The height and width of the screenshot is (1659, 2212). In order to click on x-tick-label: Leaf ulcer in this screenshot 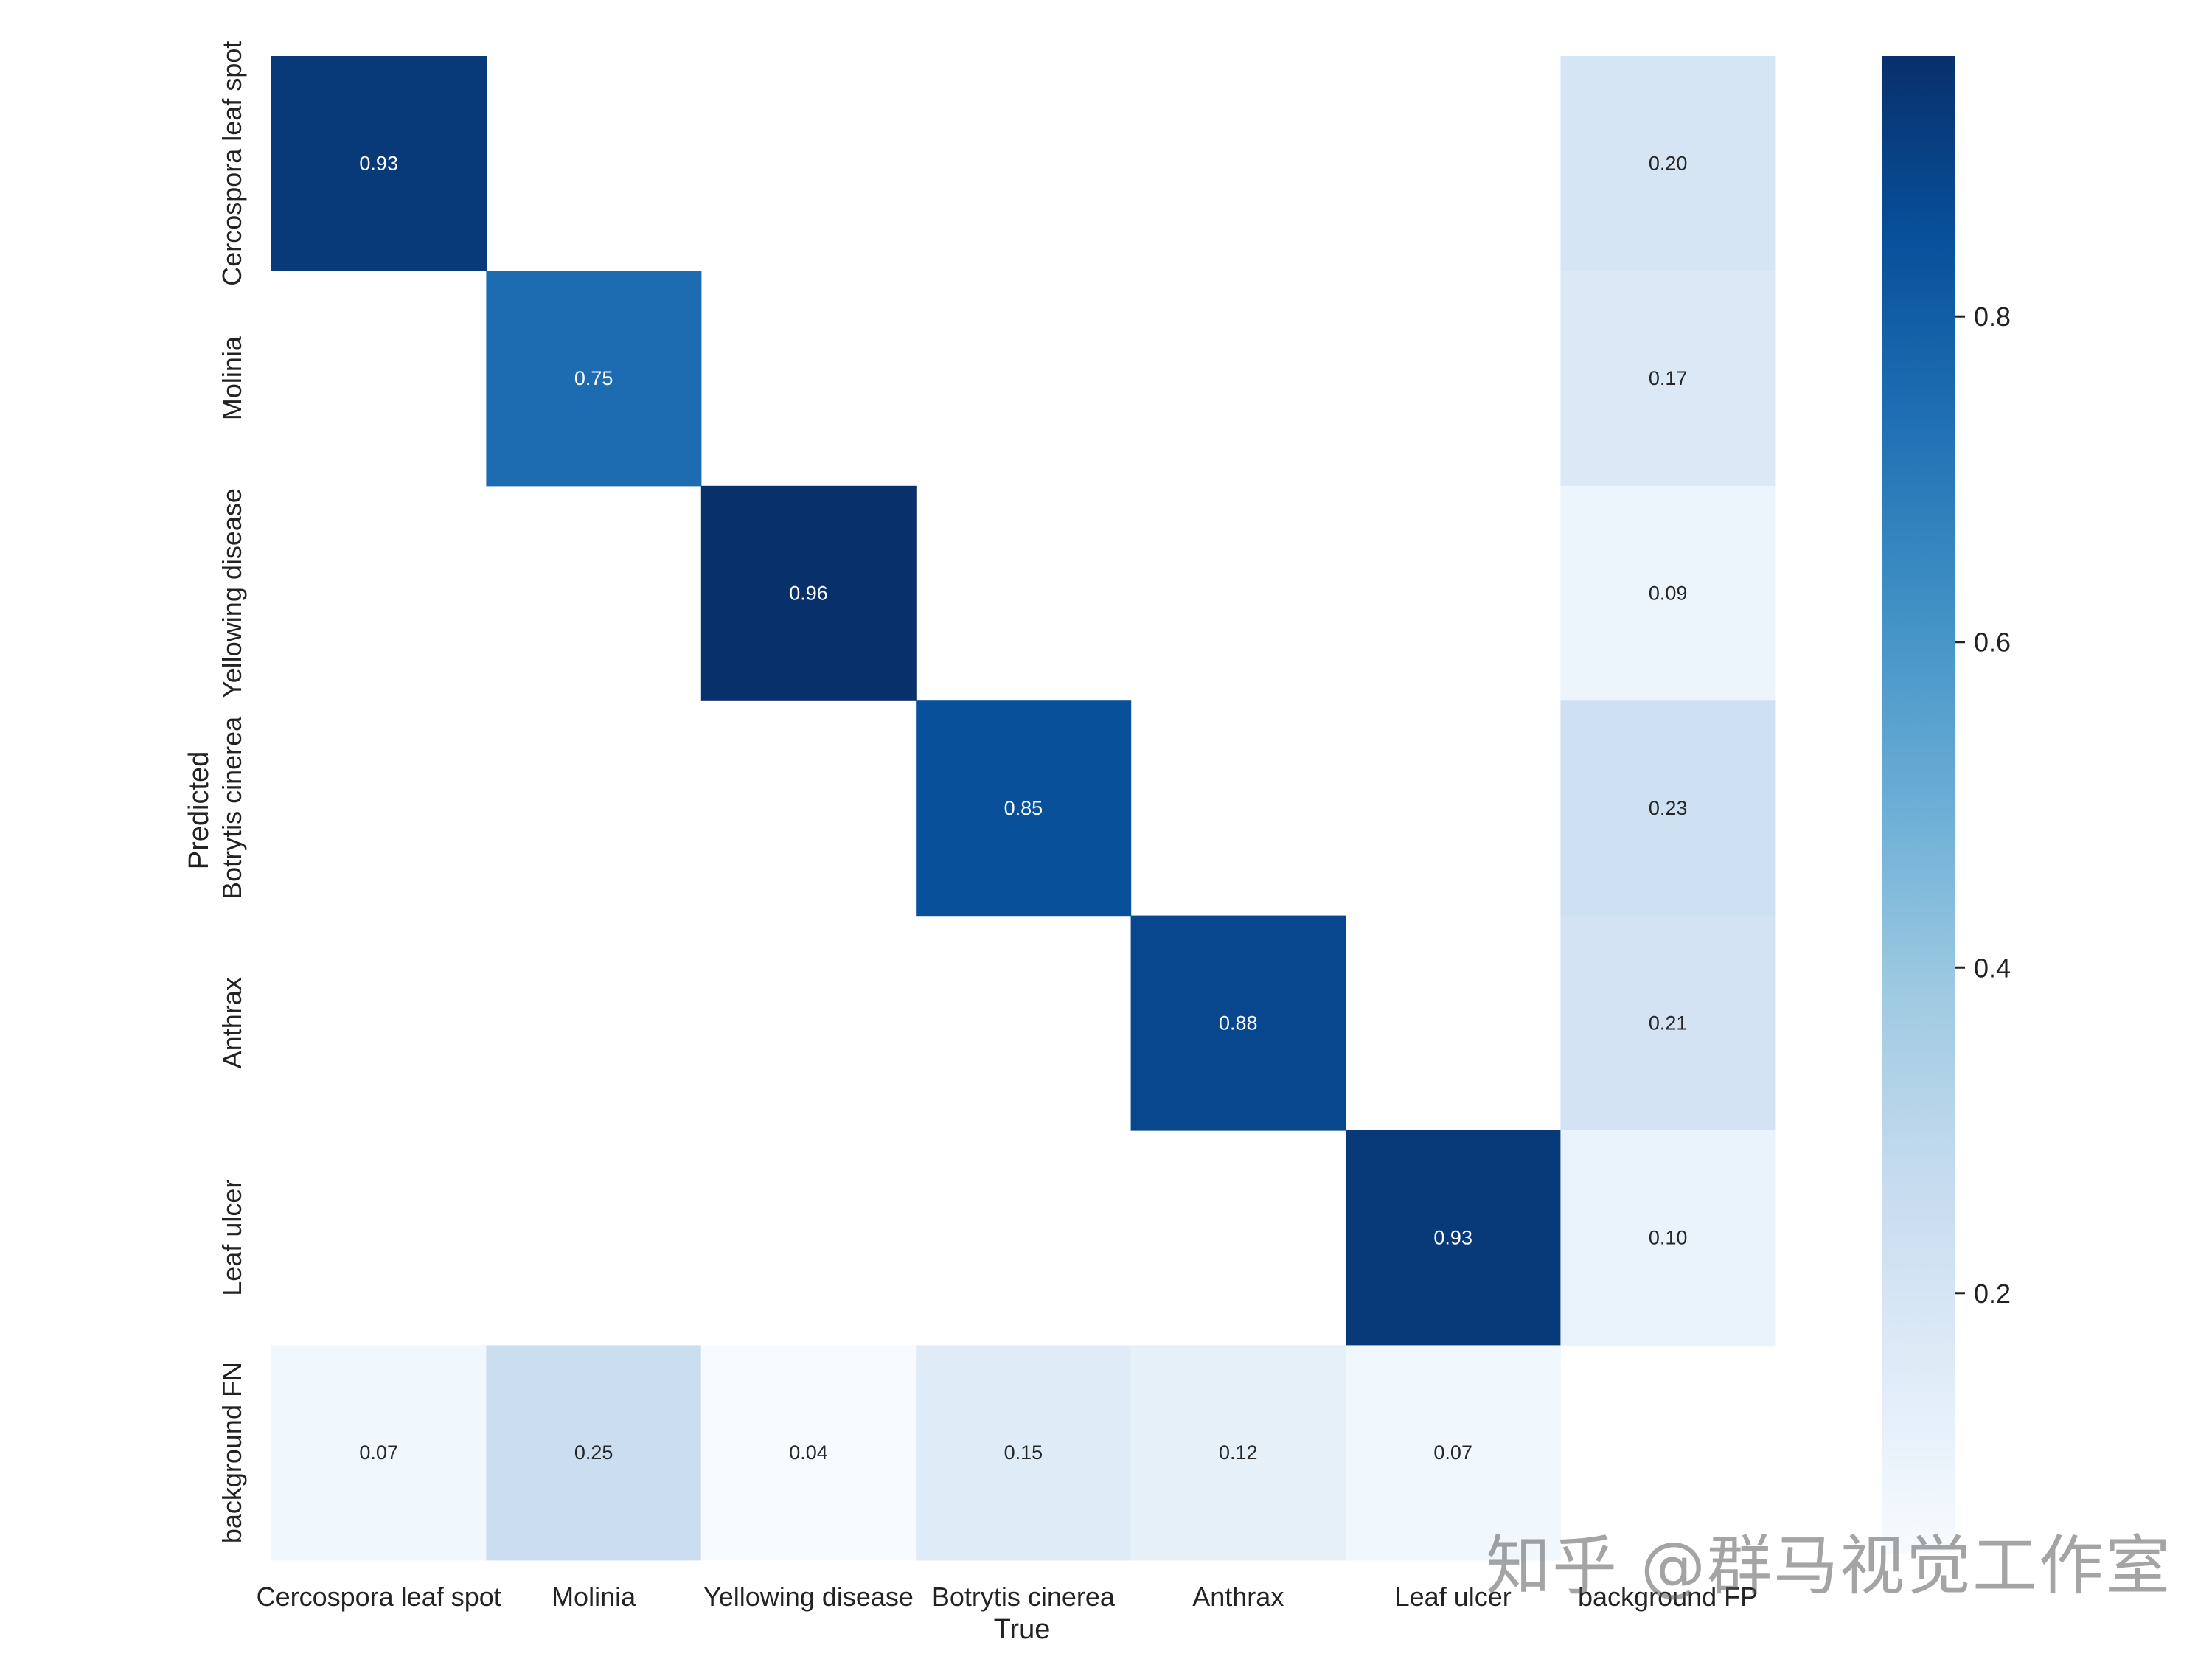, I will do `click(1453, 1597)`.